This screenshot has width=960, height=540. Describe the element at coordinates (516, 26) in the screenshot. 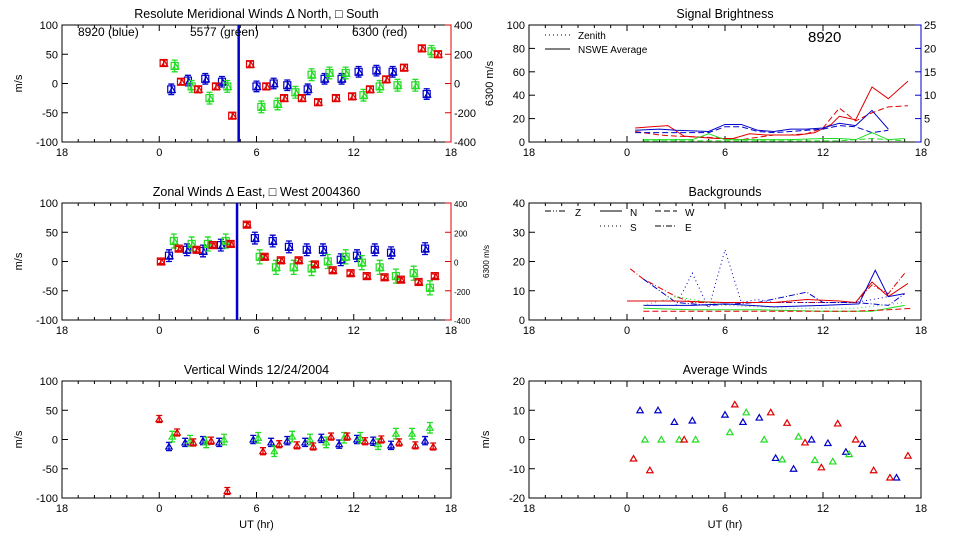

I see `y-tick-label: 100` at that location.